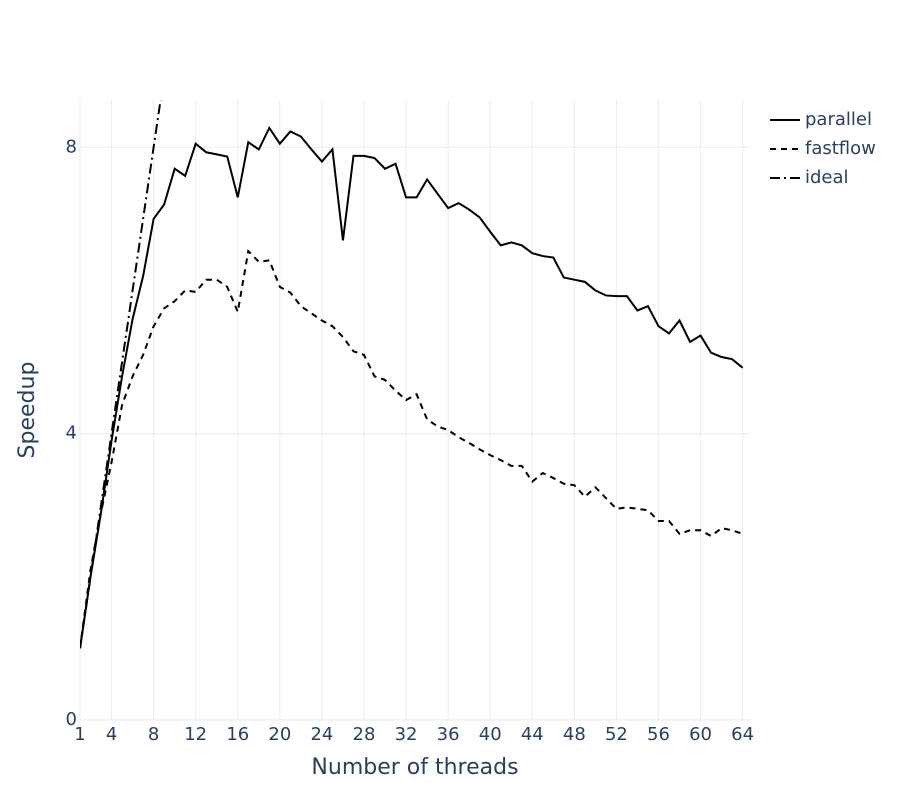  Describe the element at coordinates (153, 734) in the screenshot. I see `x-tick-label: 8` at that location.